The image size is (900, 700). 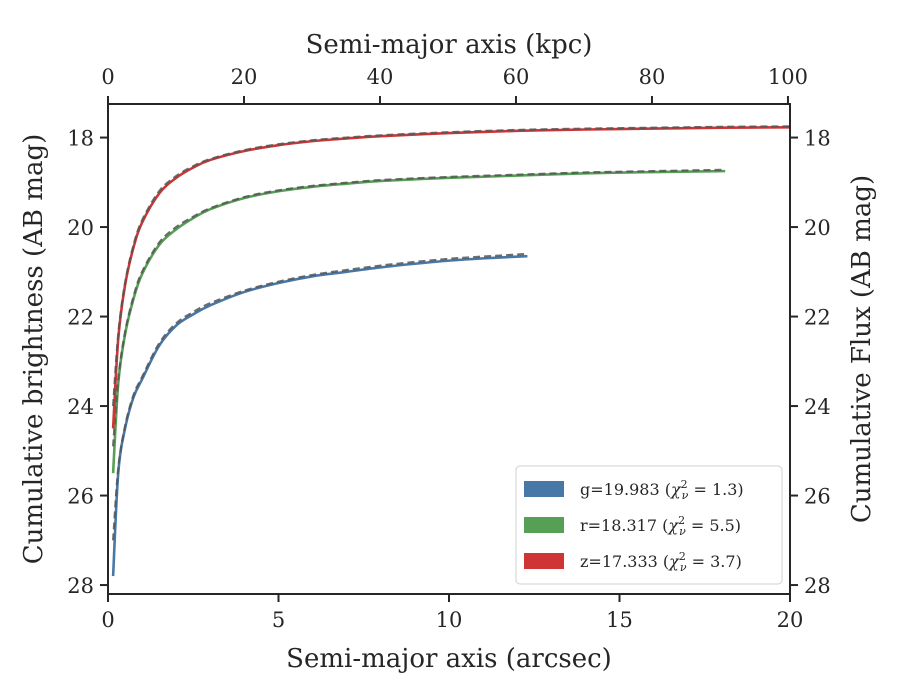 What do you see at coordinates (862, 349) in the screenshot?
I see `right-y-axis-title: Cumulative Flux (AB mag)` at bounding box center [862, 349].